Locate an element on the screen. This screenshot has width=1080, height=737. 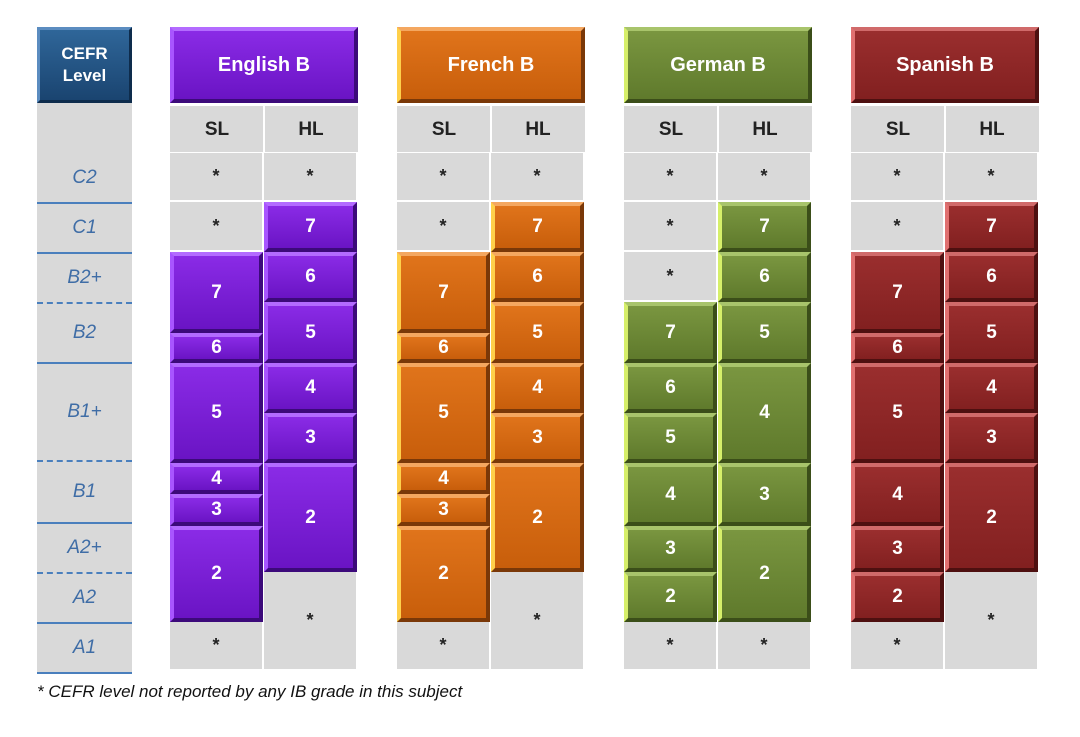
spanish-b-header: Spanish B is located at coordinates (945, 65).